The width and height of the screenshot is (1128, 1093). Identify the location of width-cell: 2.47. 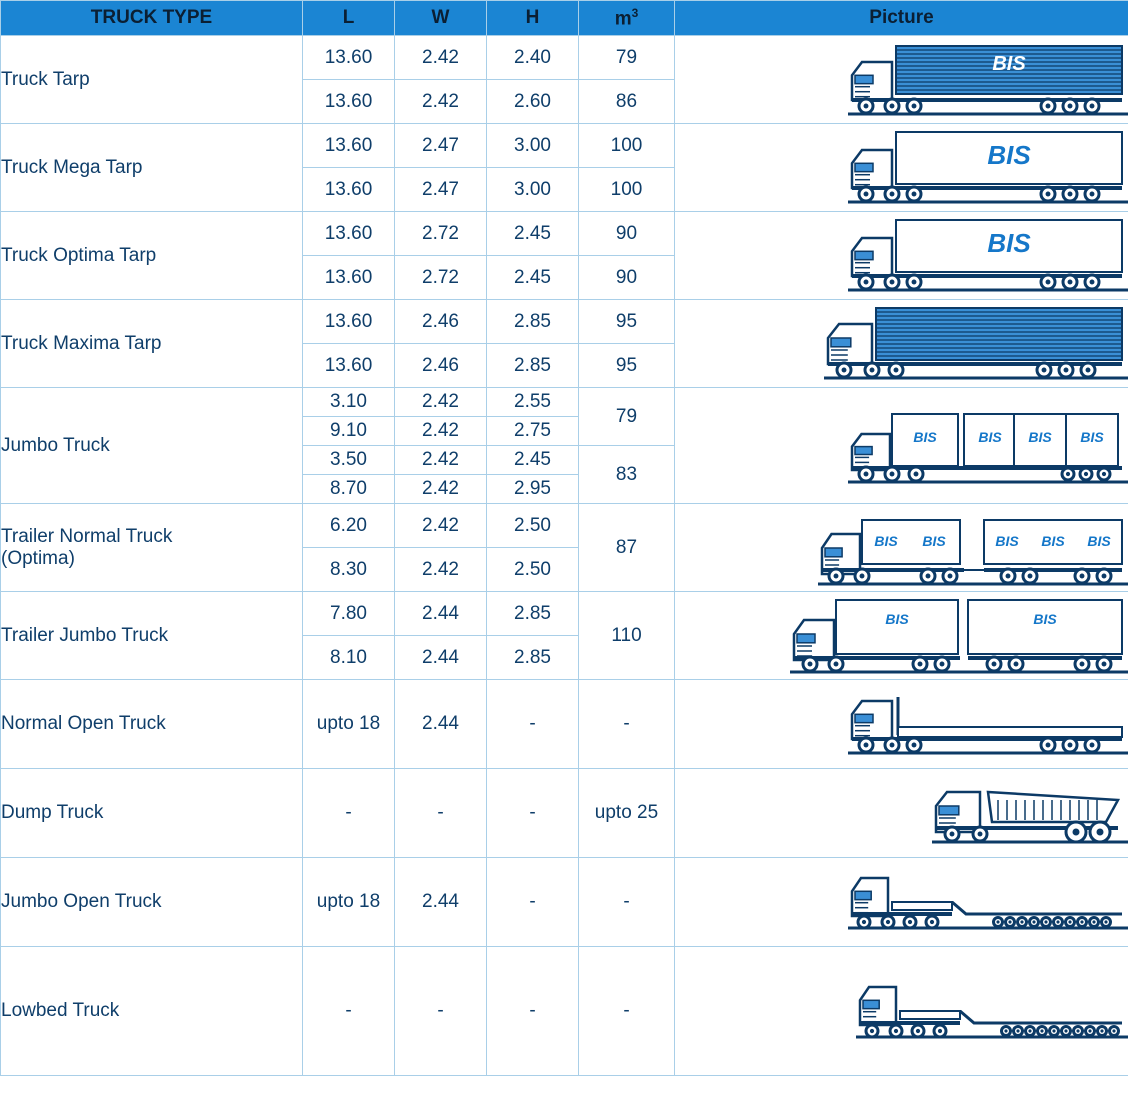
(440, 189).